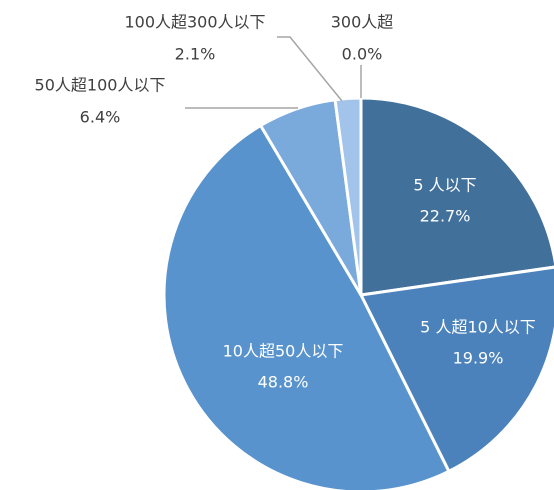 This screenshot has height=490, width=554. What do you see at coordinates (283, 382) in the screenshot?
I see `slice-percent-label: 48.8%` at bounding box center [283, 382].